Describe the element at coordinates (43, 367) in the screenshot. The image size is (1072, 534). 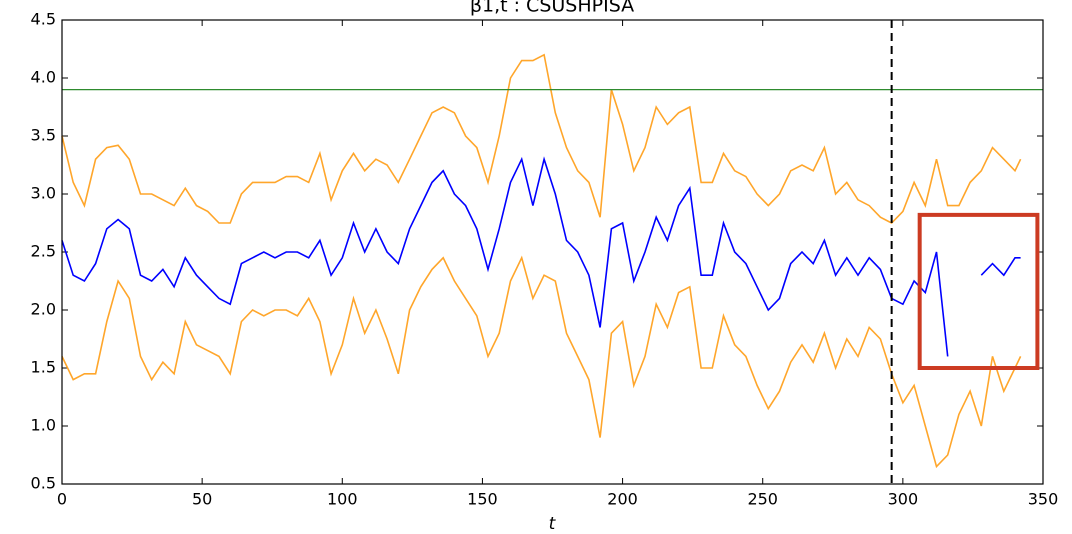
I see `y-tick-label: 1.5` at that location.